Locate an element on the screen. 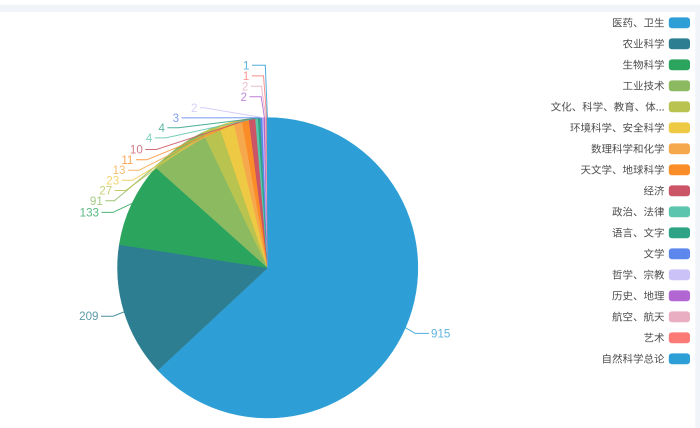  svg-text: 13 is located at coordinates (119, 170).